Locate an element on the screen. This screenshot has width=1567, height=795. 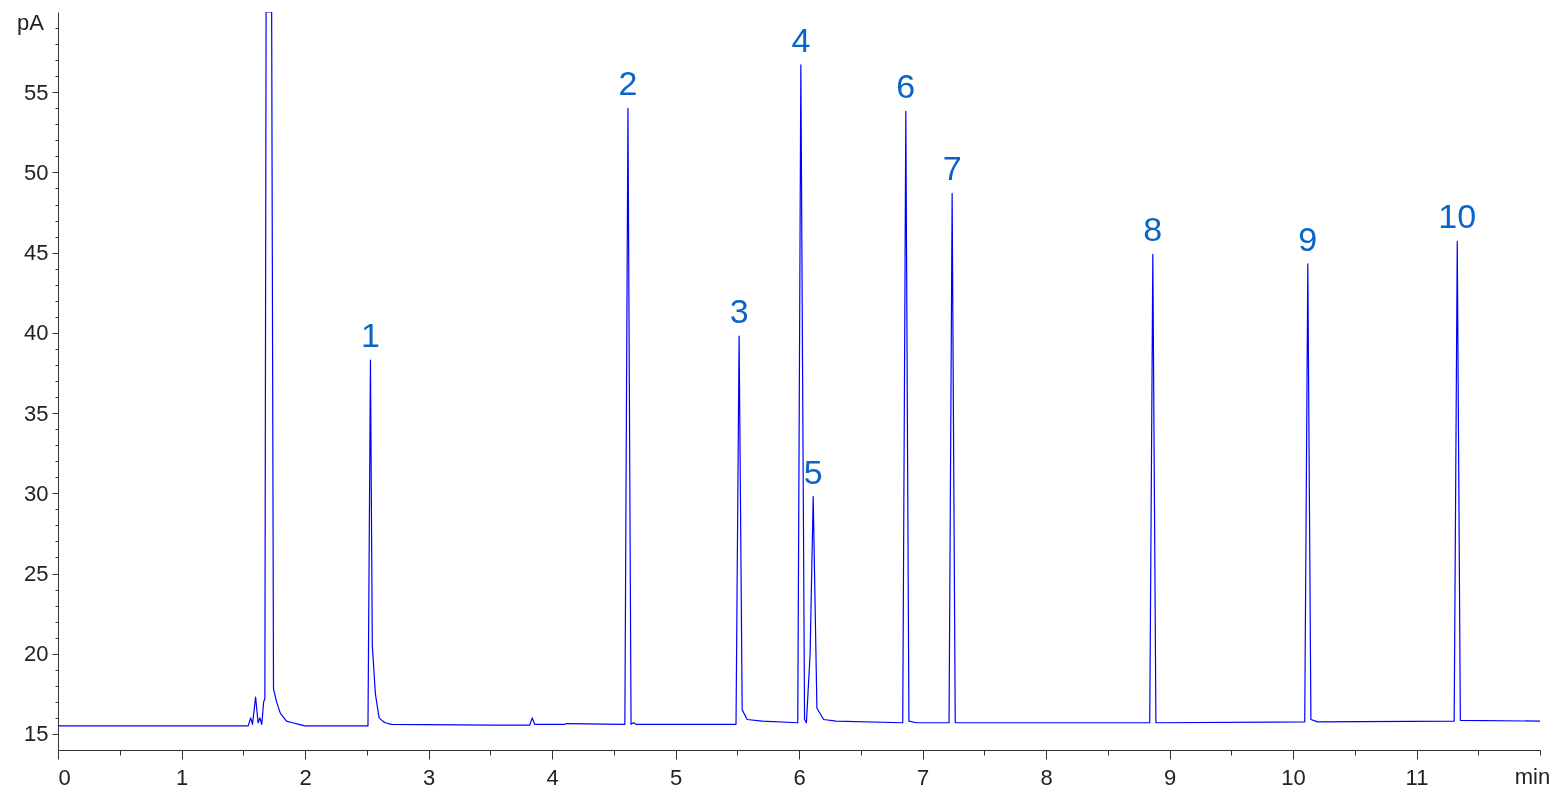
x-tick-label: 1 is located at coordinates (182, 777).